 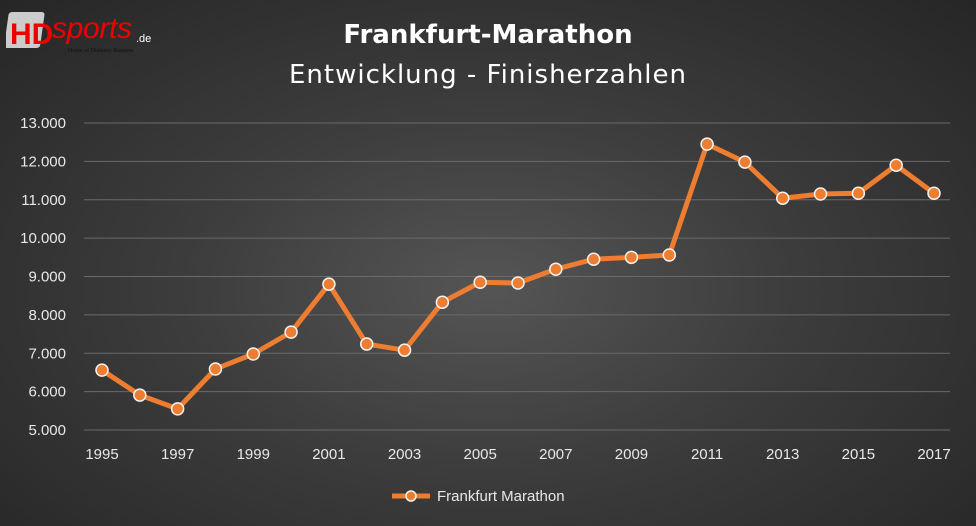 I want to click on y-tick-label: 9.000, so click(x=47, y=277).